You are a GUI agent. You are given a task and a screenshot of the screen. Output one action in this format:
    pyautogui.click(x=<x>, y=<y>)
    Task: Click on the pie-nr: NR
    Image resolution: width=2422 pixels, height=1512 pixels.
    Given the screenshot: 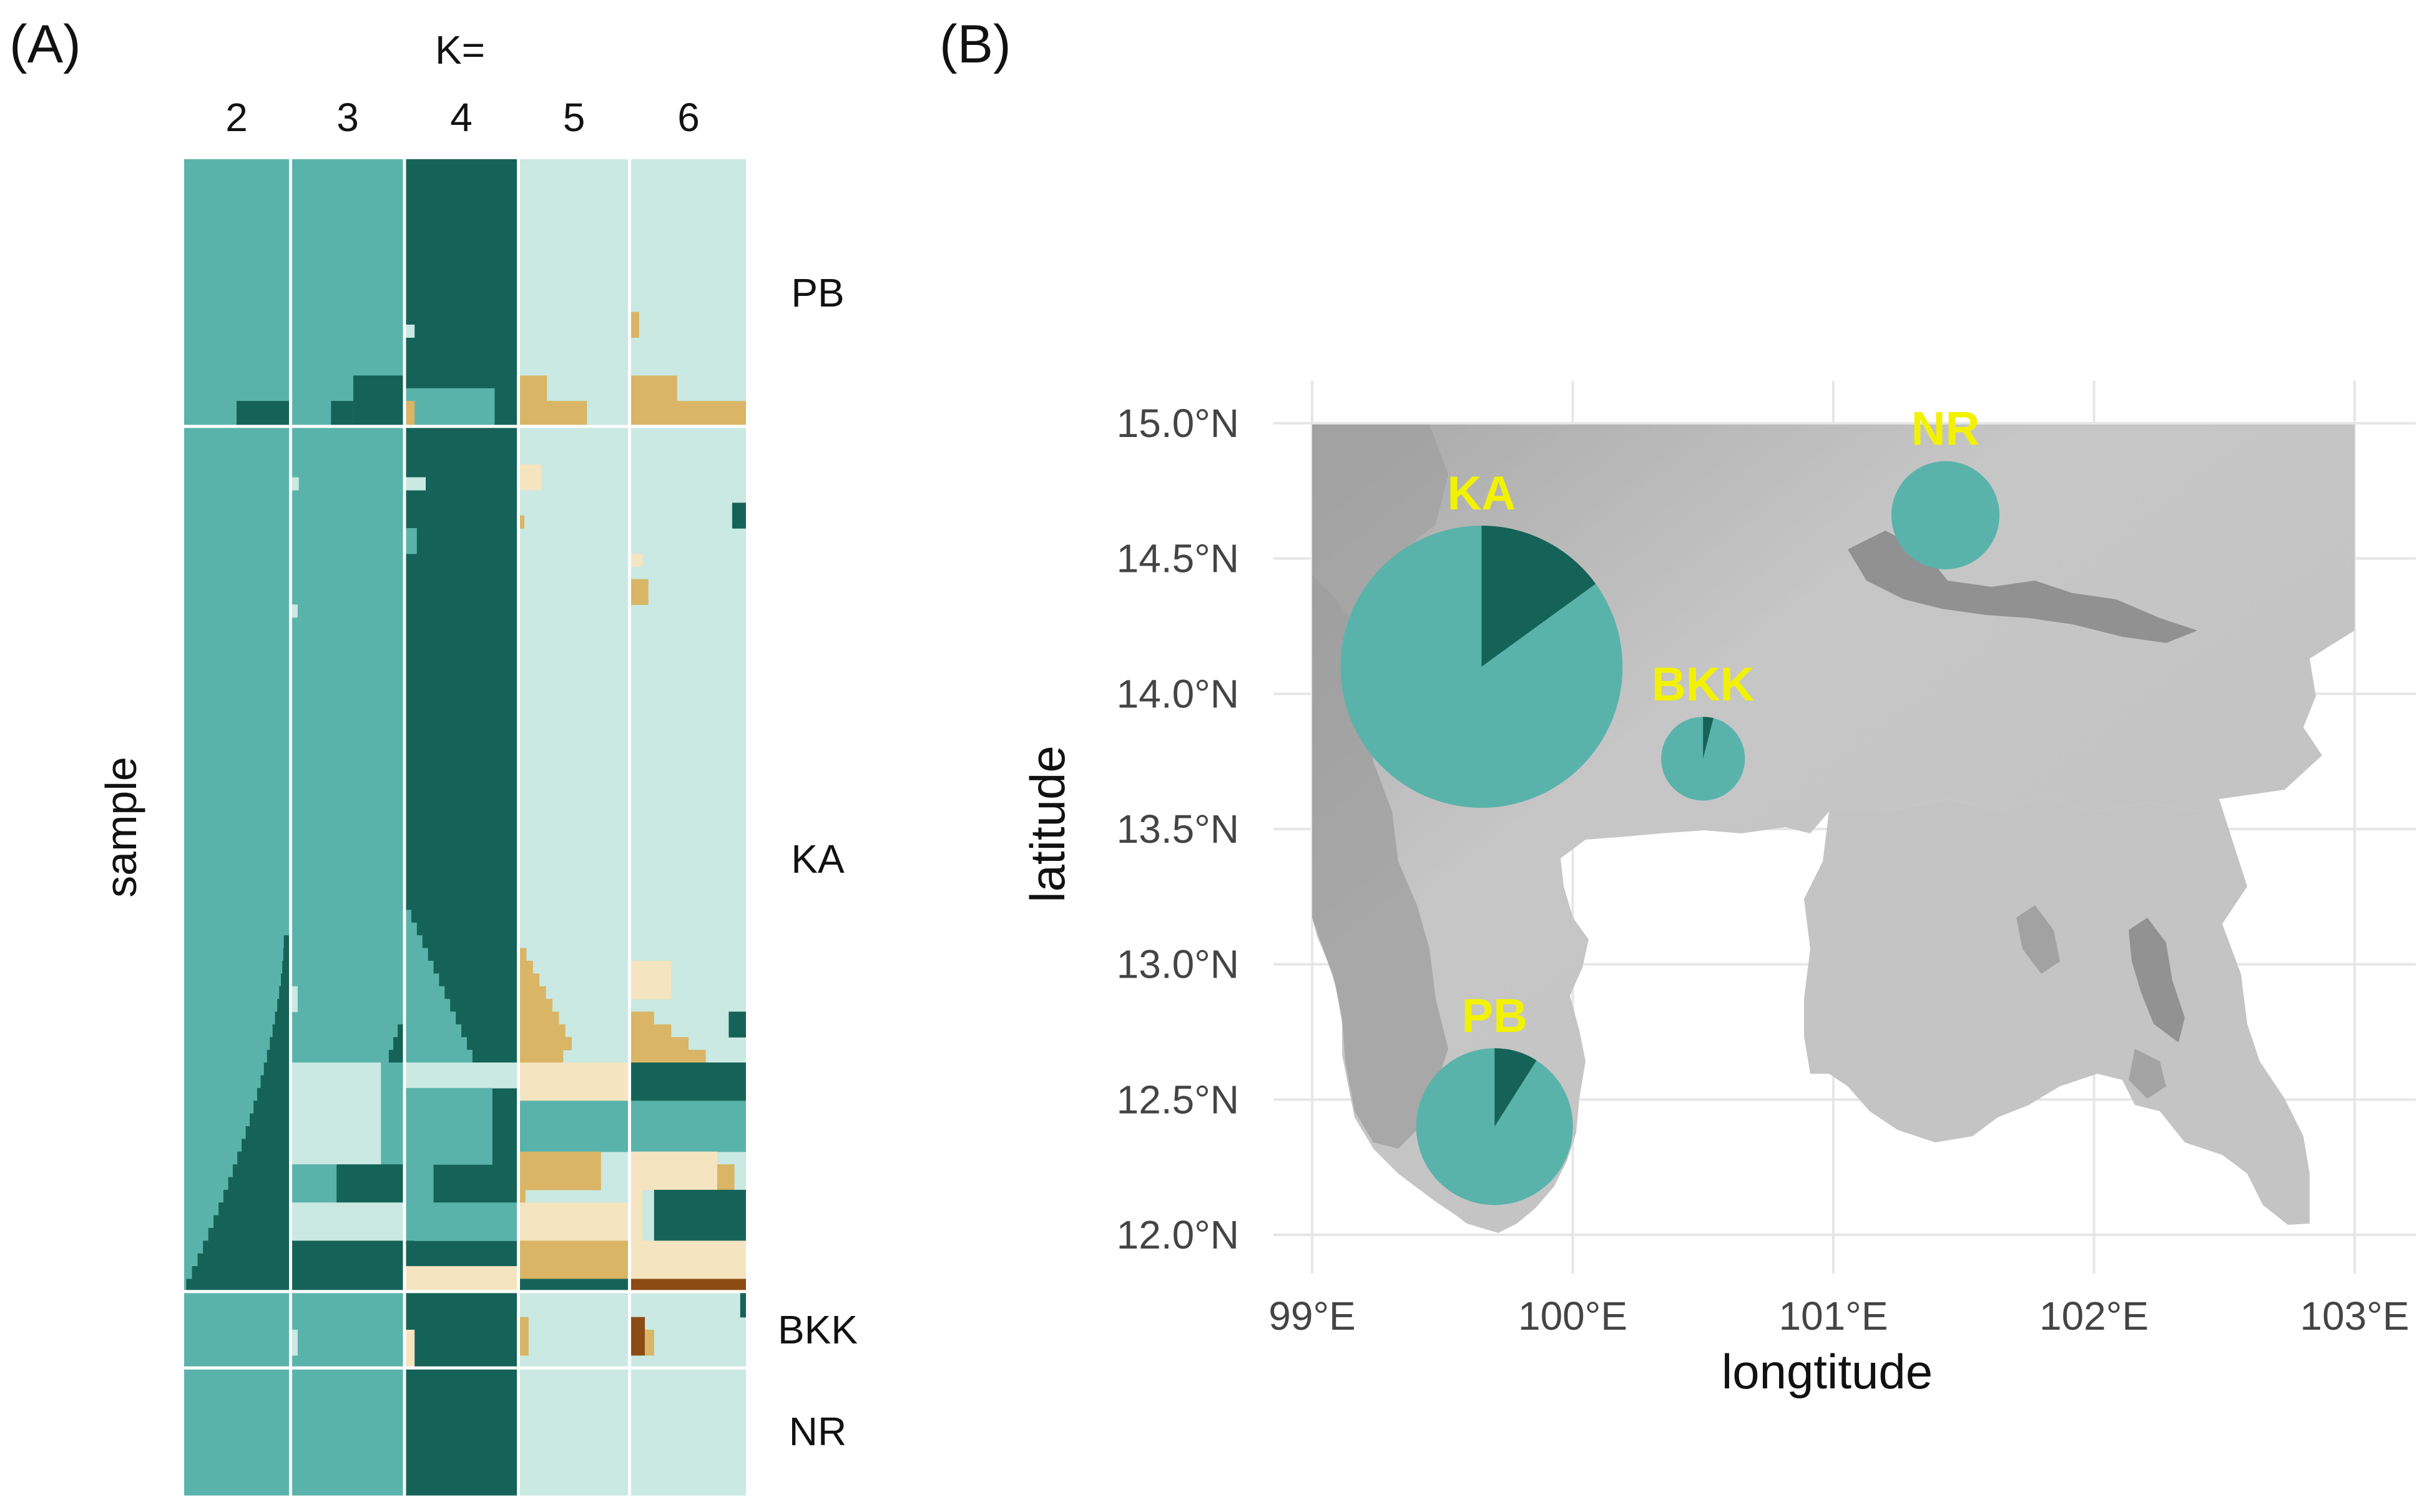 What is the action you would take?
    pyautogui.click(x=1946, y=487)
    